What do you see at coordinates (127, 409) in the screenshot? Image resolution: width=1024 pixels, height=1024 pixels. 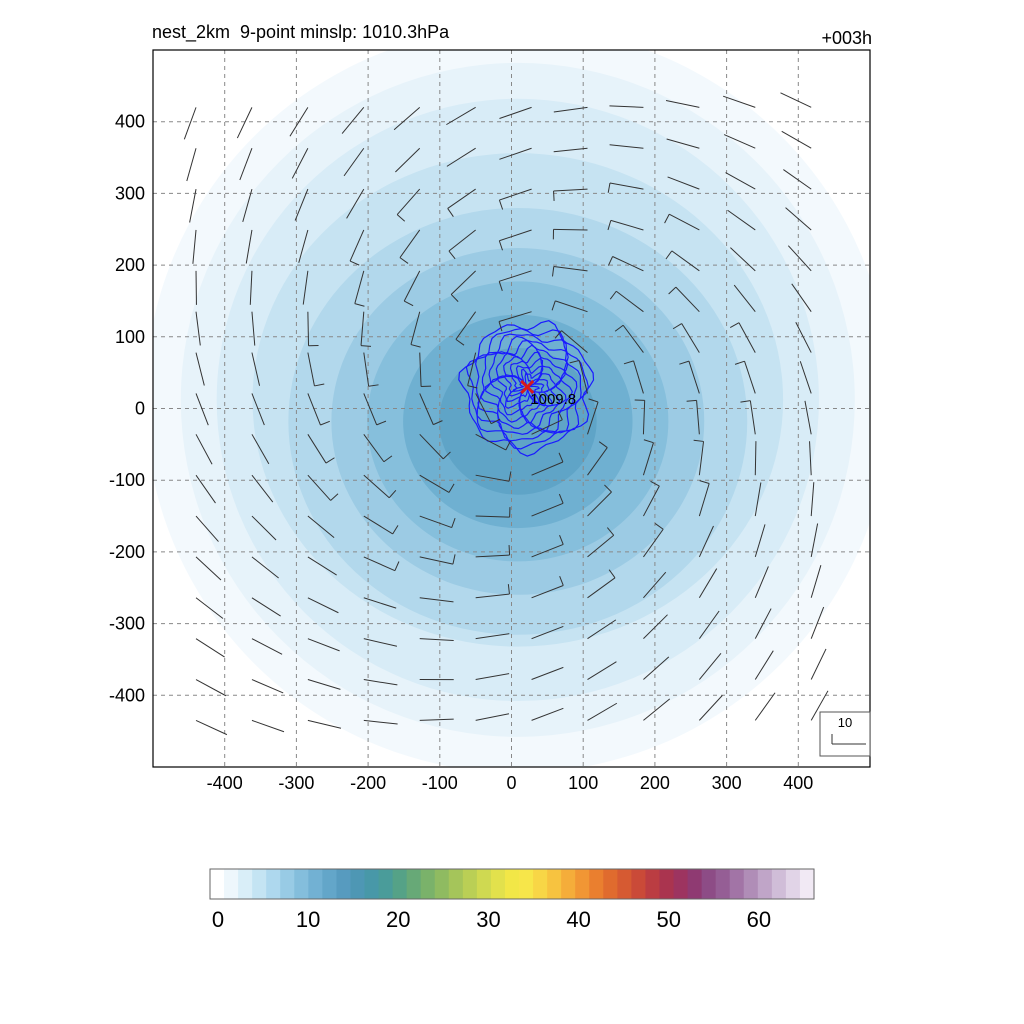 I see `y-axis-ticks: 400 300 200 100 0 -100 -200 -300 -400` at bounding box center [127, 409].